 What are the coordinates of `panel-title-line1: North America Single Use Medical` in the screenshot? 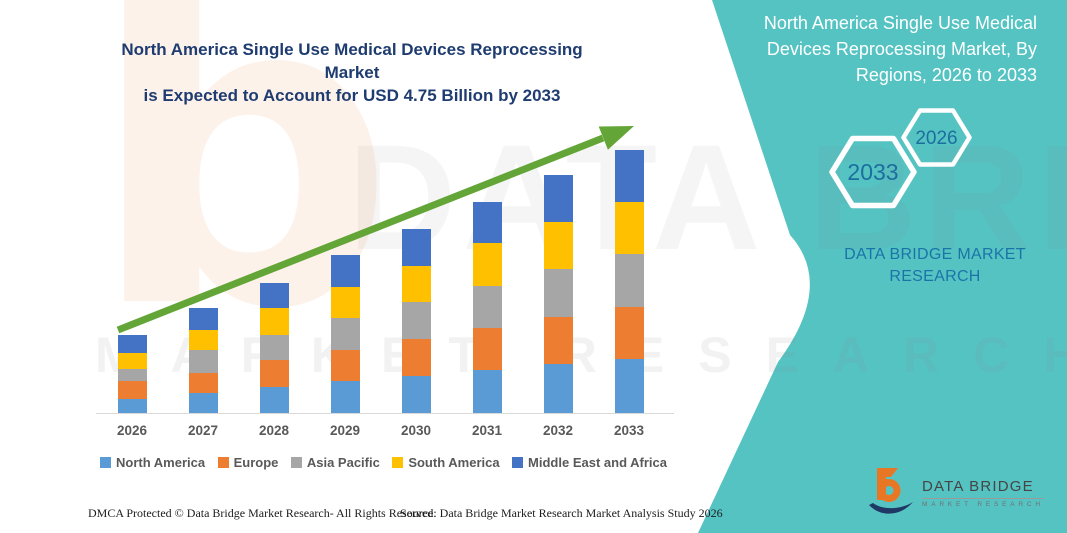 It's located at (900, 23).